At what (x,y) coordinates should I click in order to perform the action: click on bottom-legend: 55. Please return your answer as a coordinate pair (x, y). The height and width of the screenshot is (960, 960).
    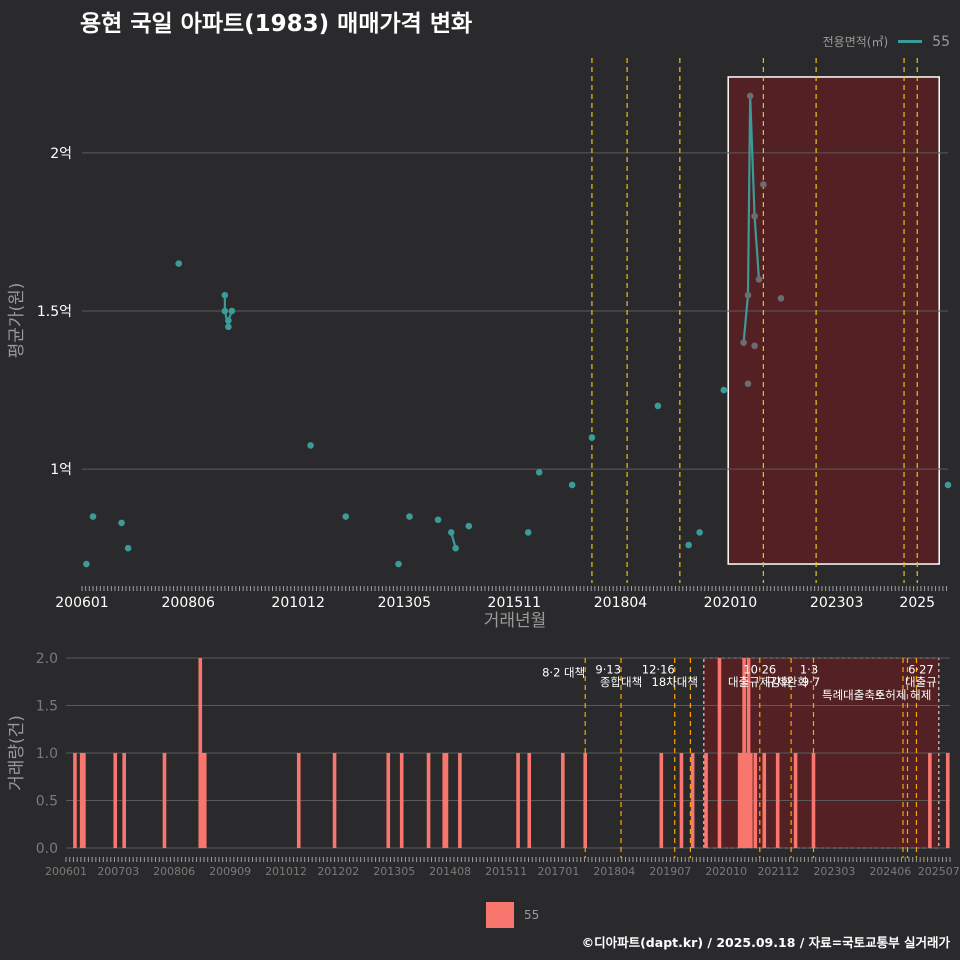
    Looking at the image, I should click on (512, 915).